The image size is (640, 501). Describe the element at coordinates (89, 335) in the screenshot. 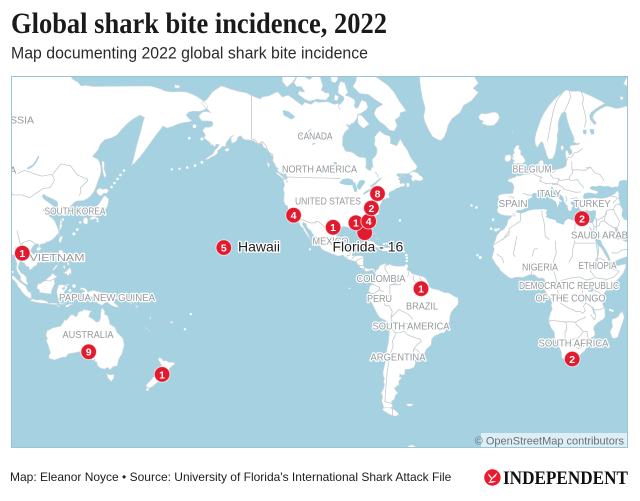

I see `svg-text: AUSTRALIA` at that location.